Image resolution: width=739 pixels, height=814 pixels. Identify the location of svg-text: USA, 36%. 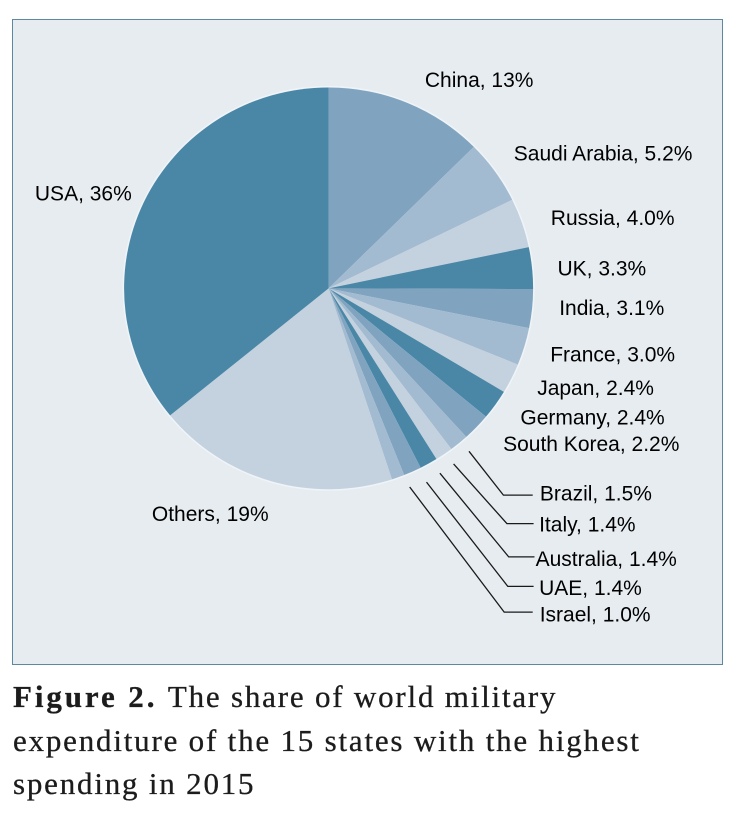
(83, 194).